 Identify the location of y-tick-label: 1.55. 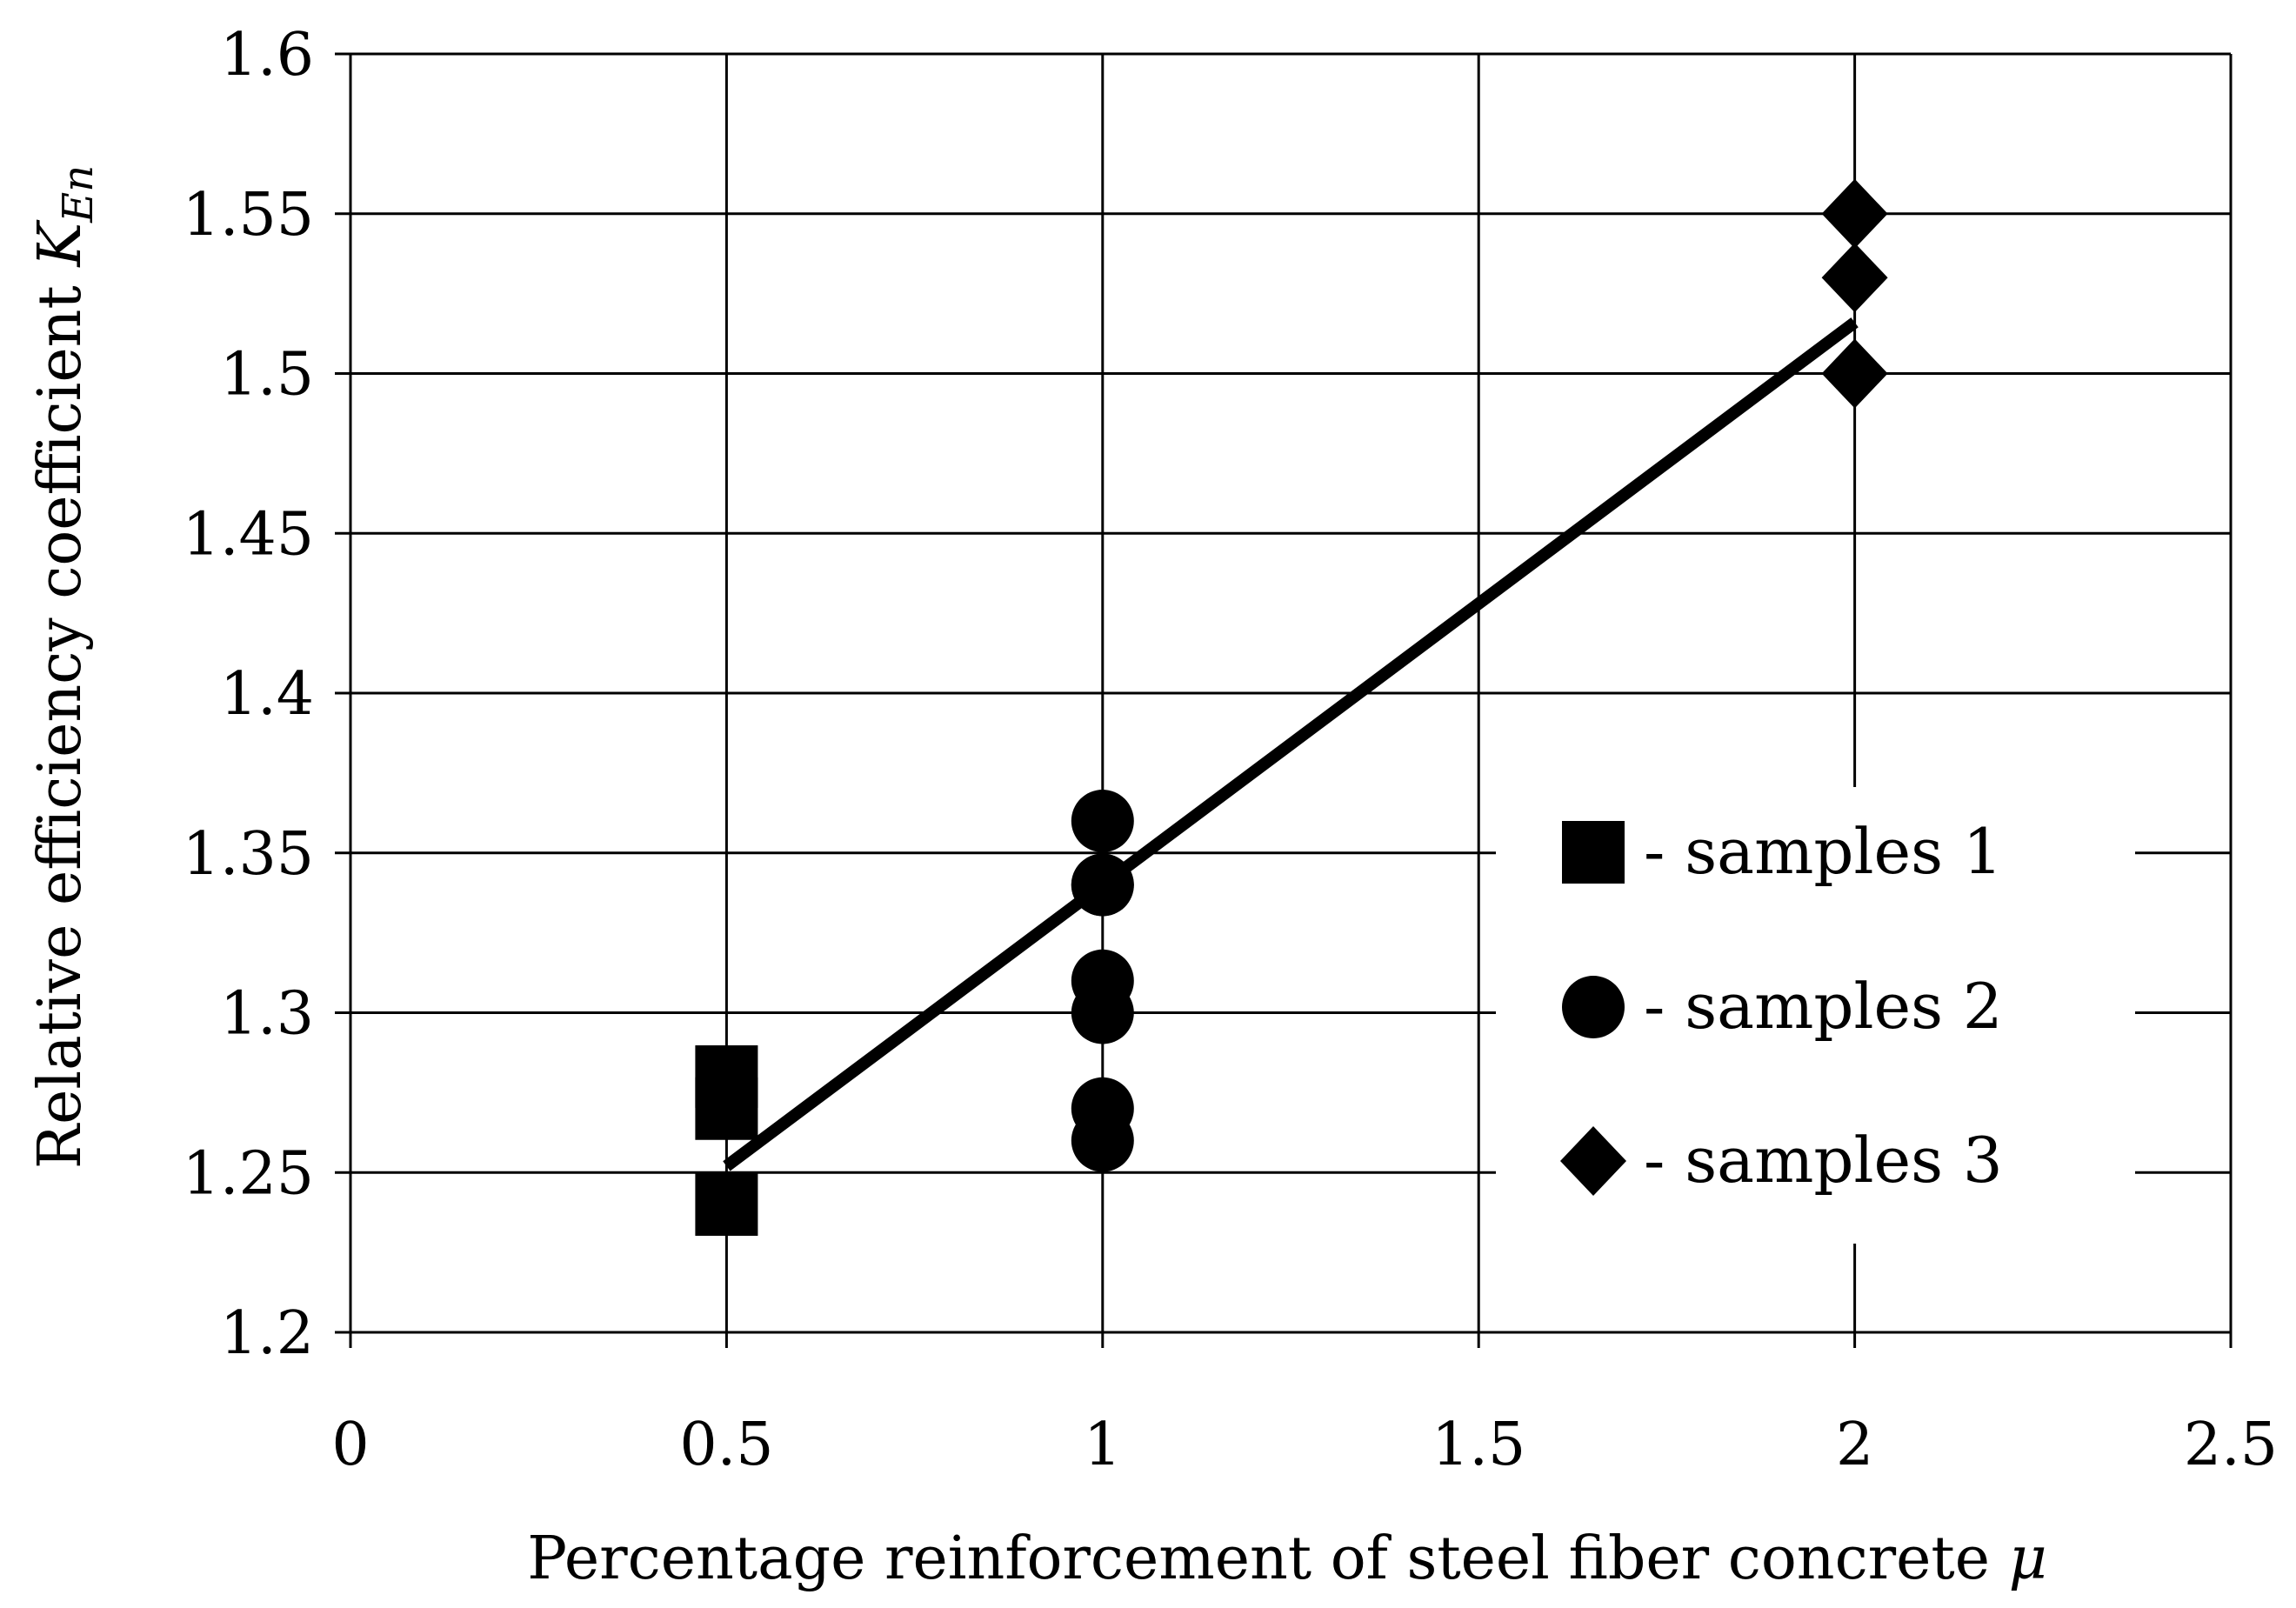
(249, 215).